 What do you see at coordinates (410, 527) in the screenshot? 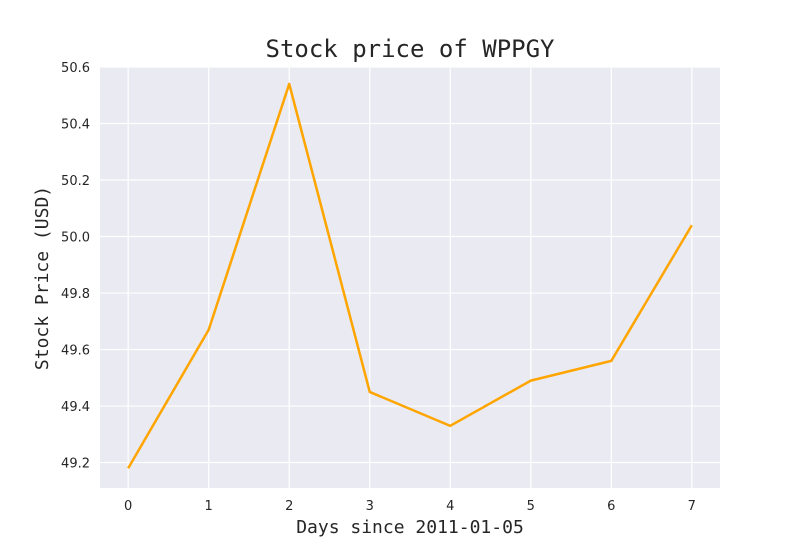
I see `x-axis-label: Days since 2011-01-05` at bounding box center [410, 527].